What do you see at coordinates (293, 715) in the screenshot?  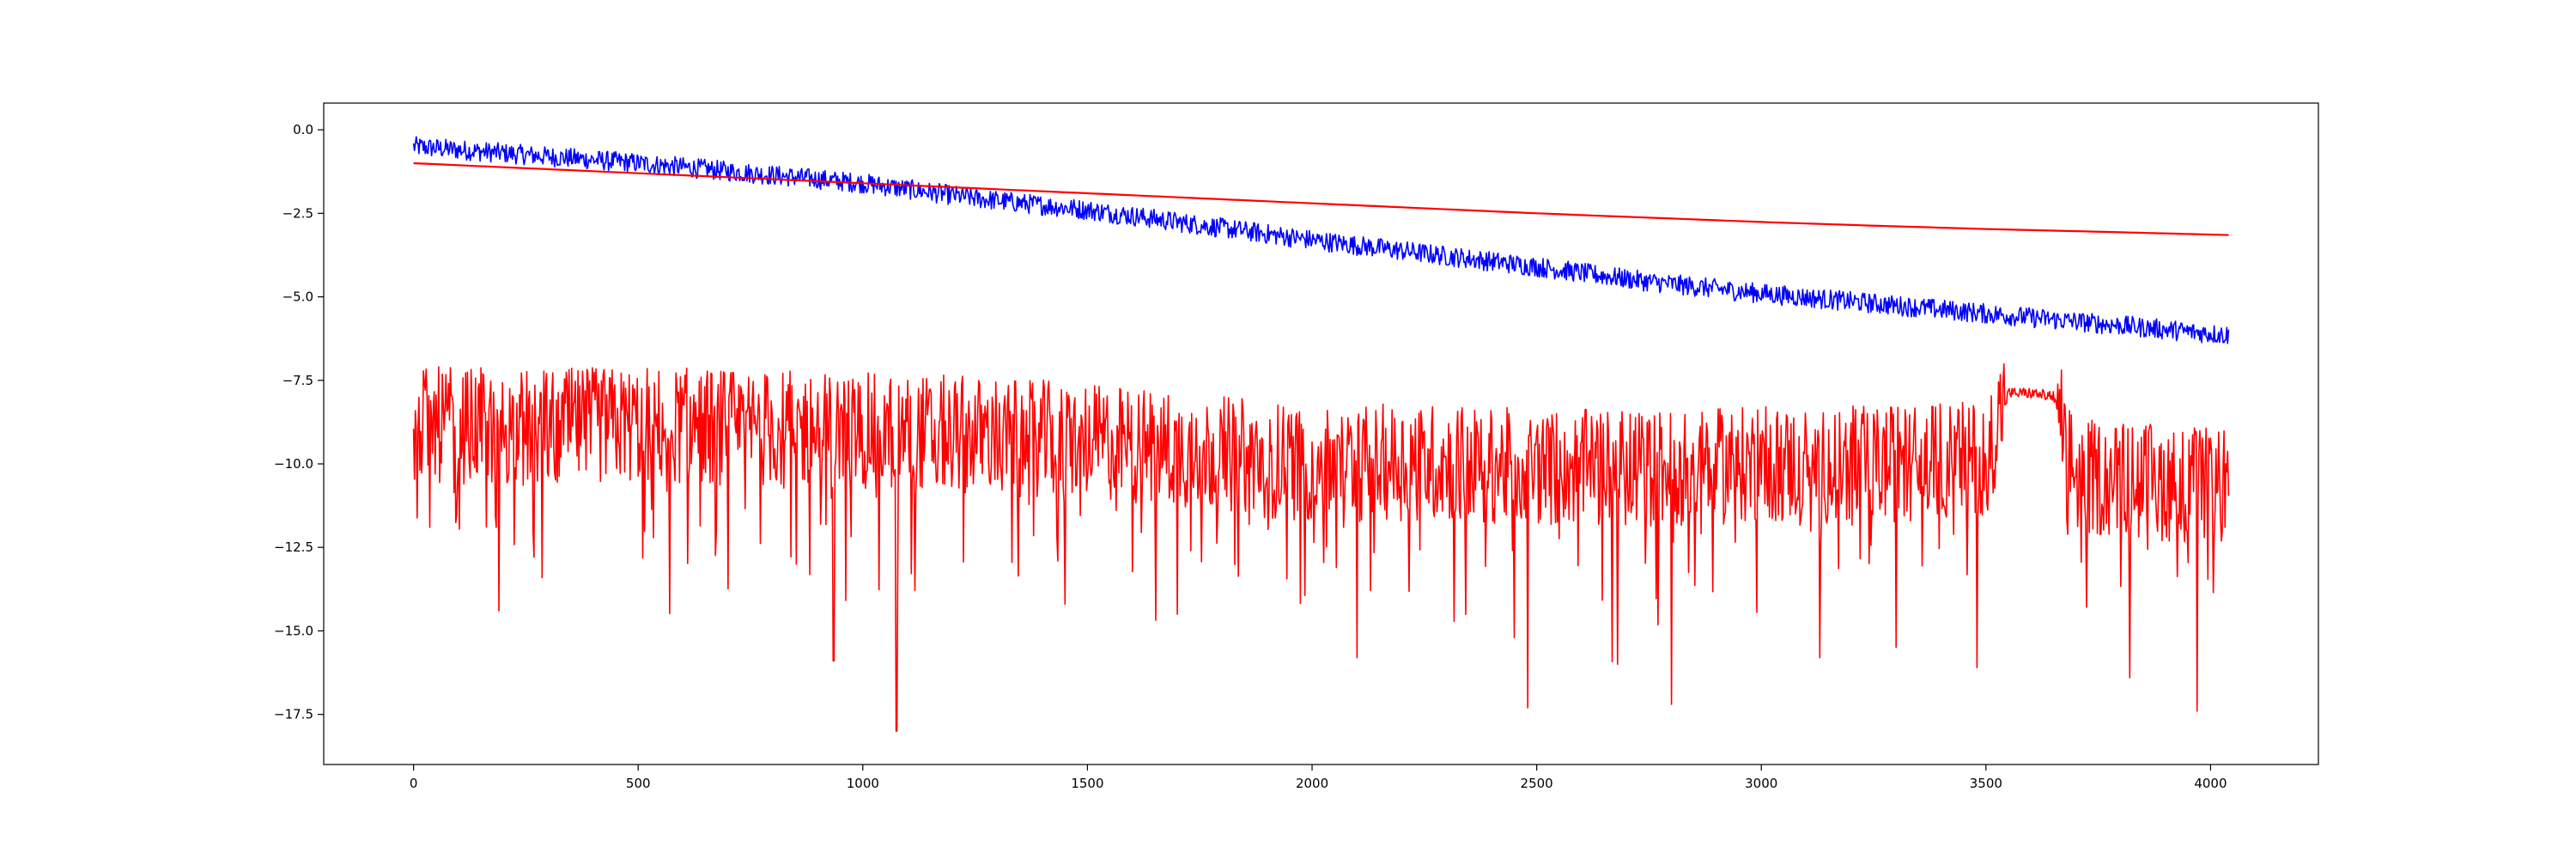 I see `y-tick-label: −17.5` at bounding box center [293, 715].